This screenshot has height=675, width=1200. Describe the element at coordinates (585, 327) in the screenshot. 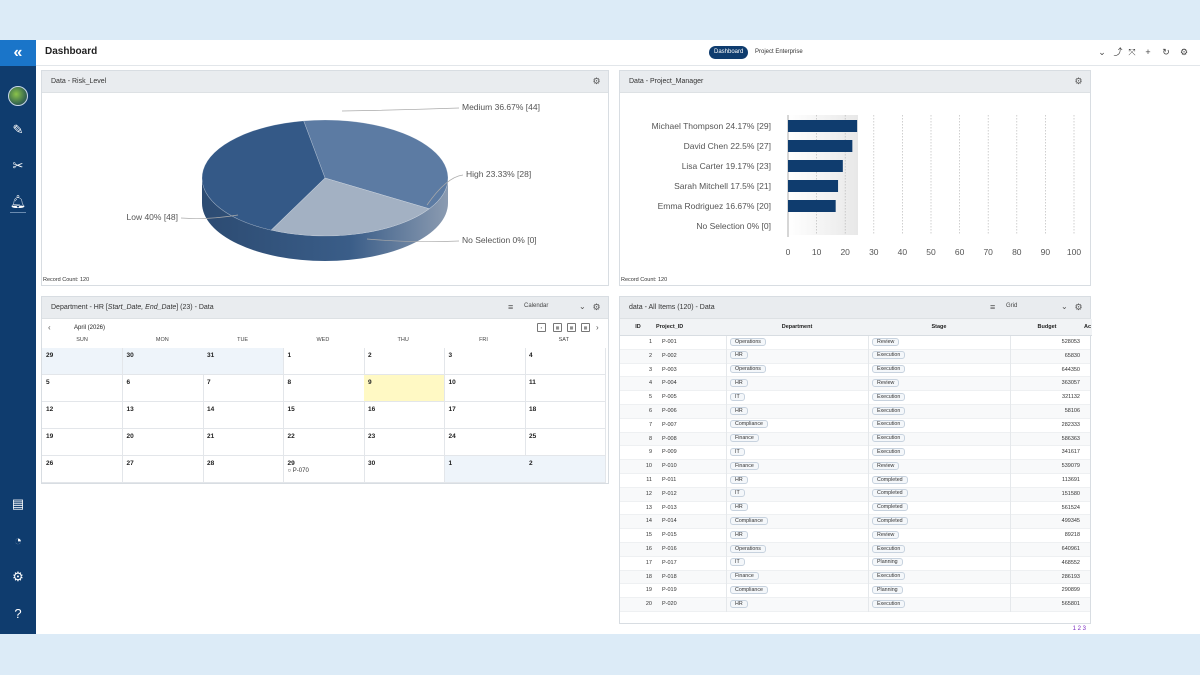

I see `year-view-icon: ▦` at that location.